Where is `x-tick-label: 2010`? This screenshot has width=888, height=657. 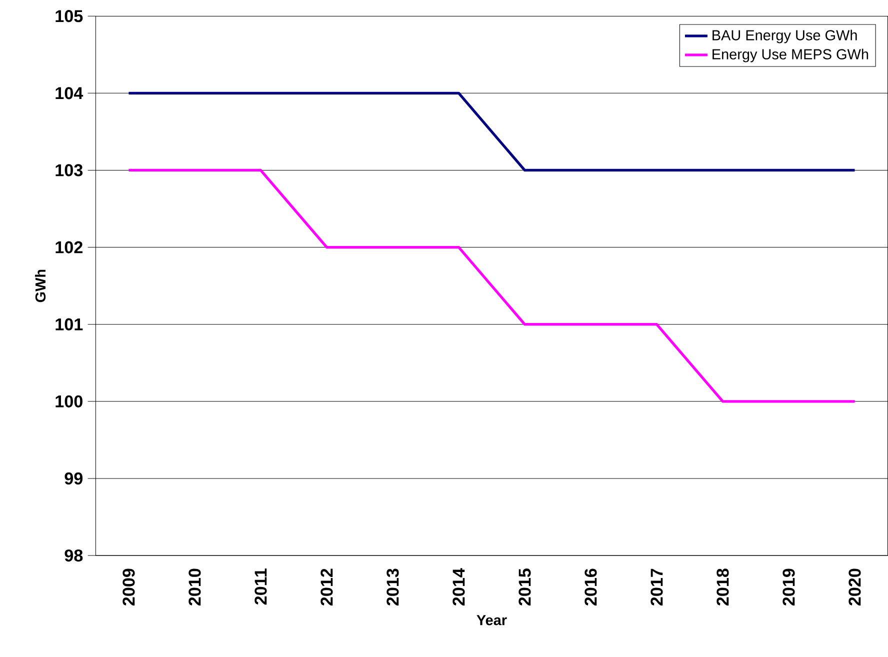
x-tick-label: 2010 is located at coordinates (194, 587).